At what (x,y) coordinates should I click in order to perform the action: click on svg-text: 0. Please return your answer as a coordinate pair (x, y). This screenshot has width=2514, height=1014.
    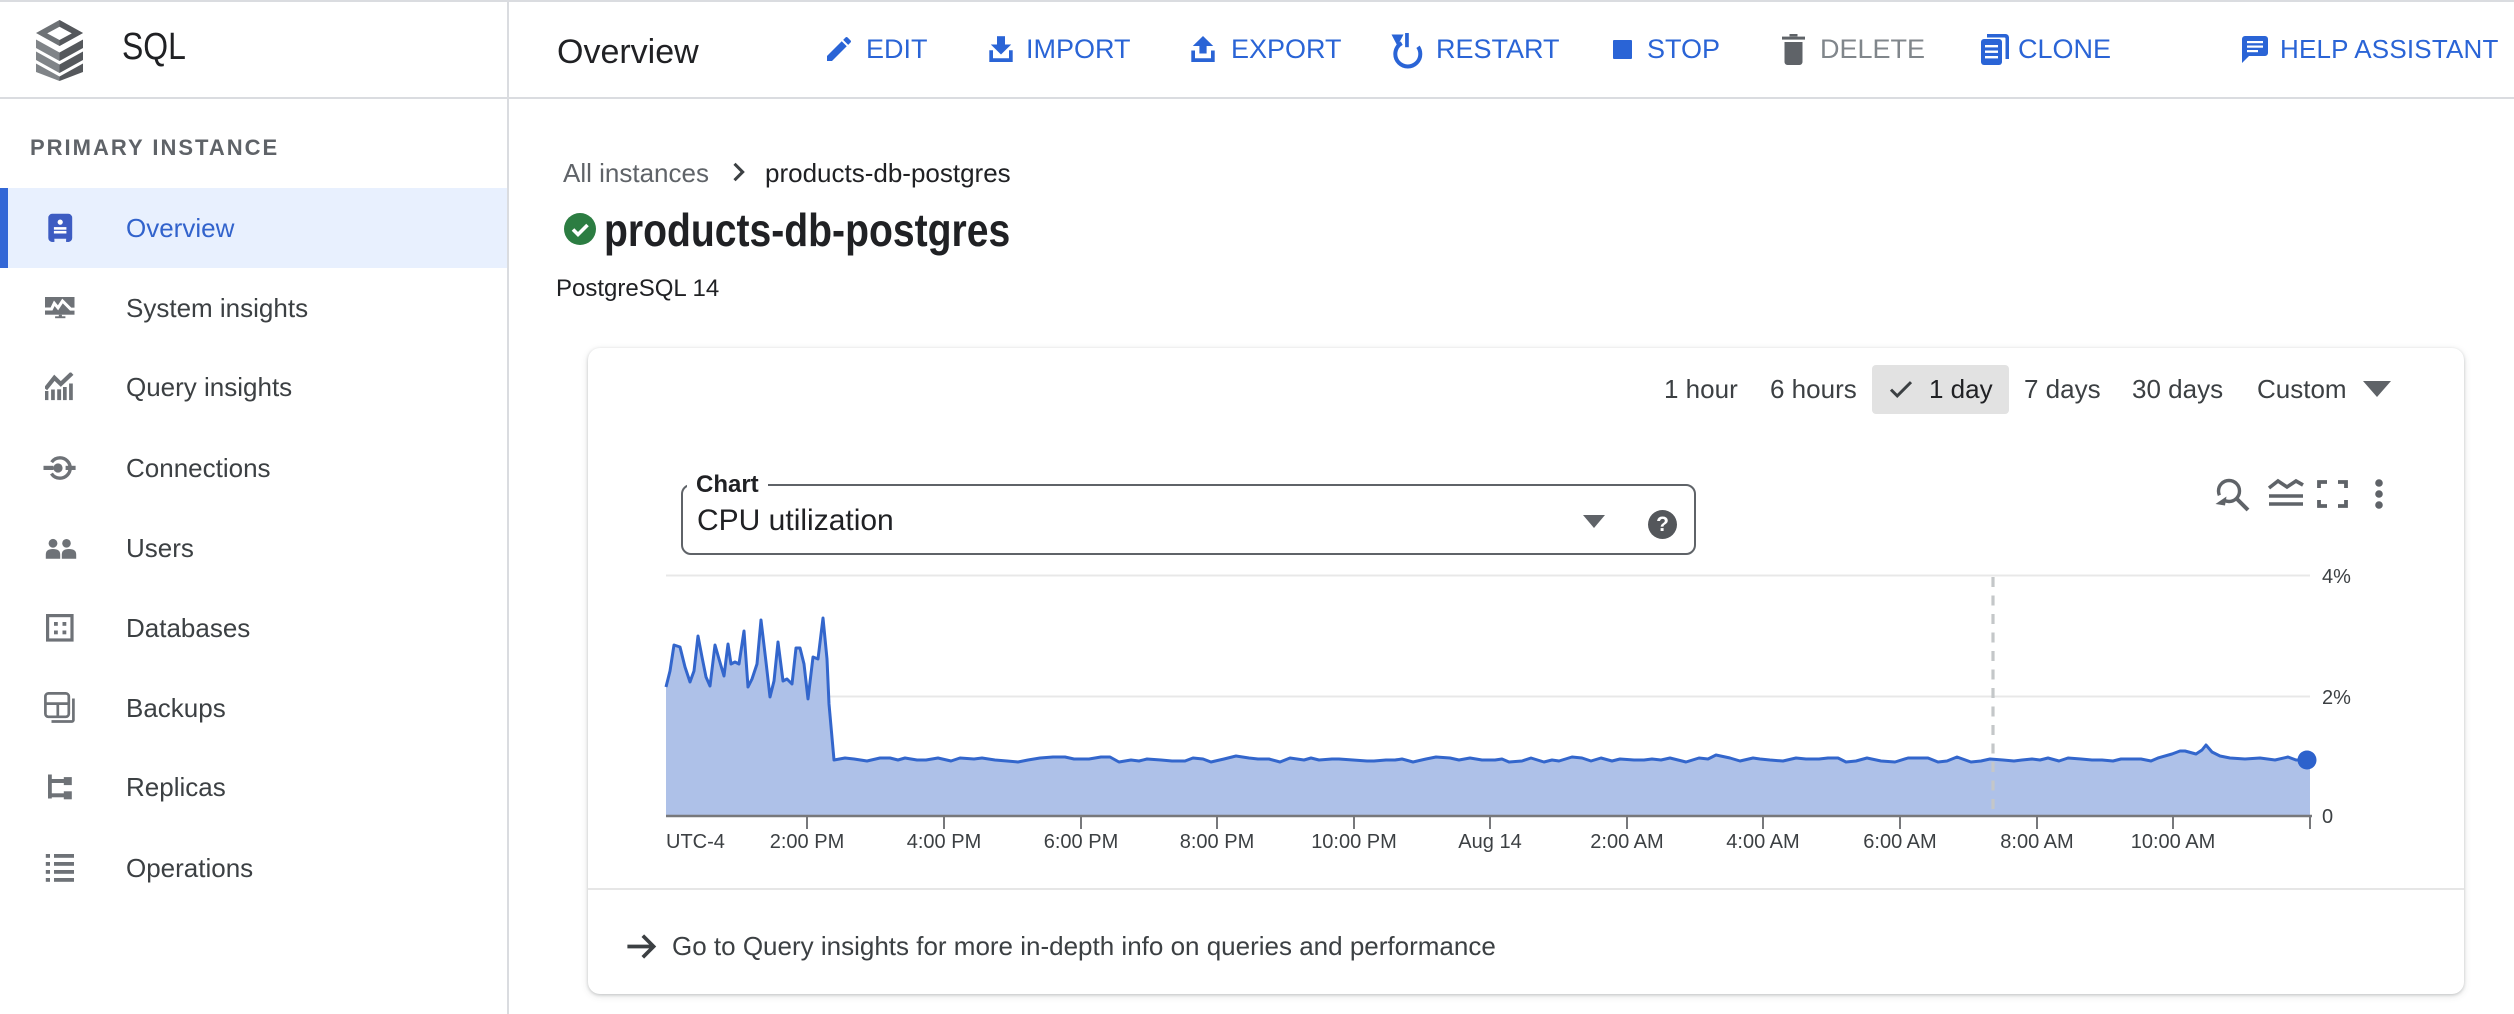
    Looking at the image, I should click on (2327, 817).